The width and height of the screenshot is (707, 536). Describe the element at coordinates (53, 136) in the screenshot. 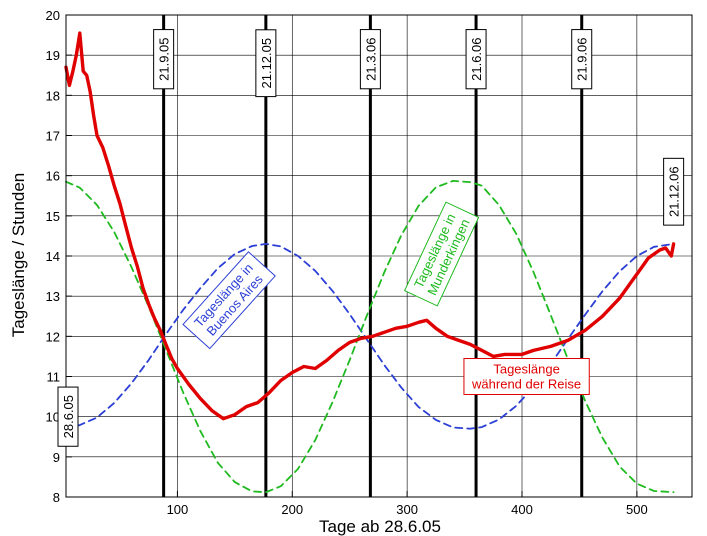

I see `tick-label-y: 17` at that location.